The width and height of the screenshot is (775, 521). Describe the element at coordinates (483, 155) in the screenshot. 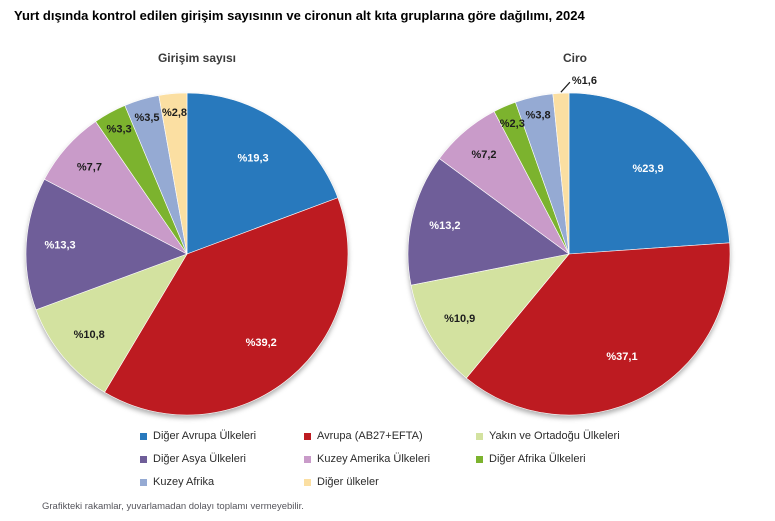

I see `pie-slice-label: %7,2` at that location.